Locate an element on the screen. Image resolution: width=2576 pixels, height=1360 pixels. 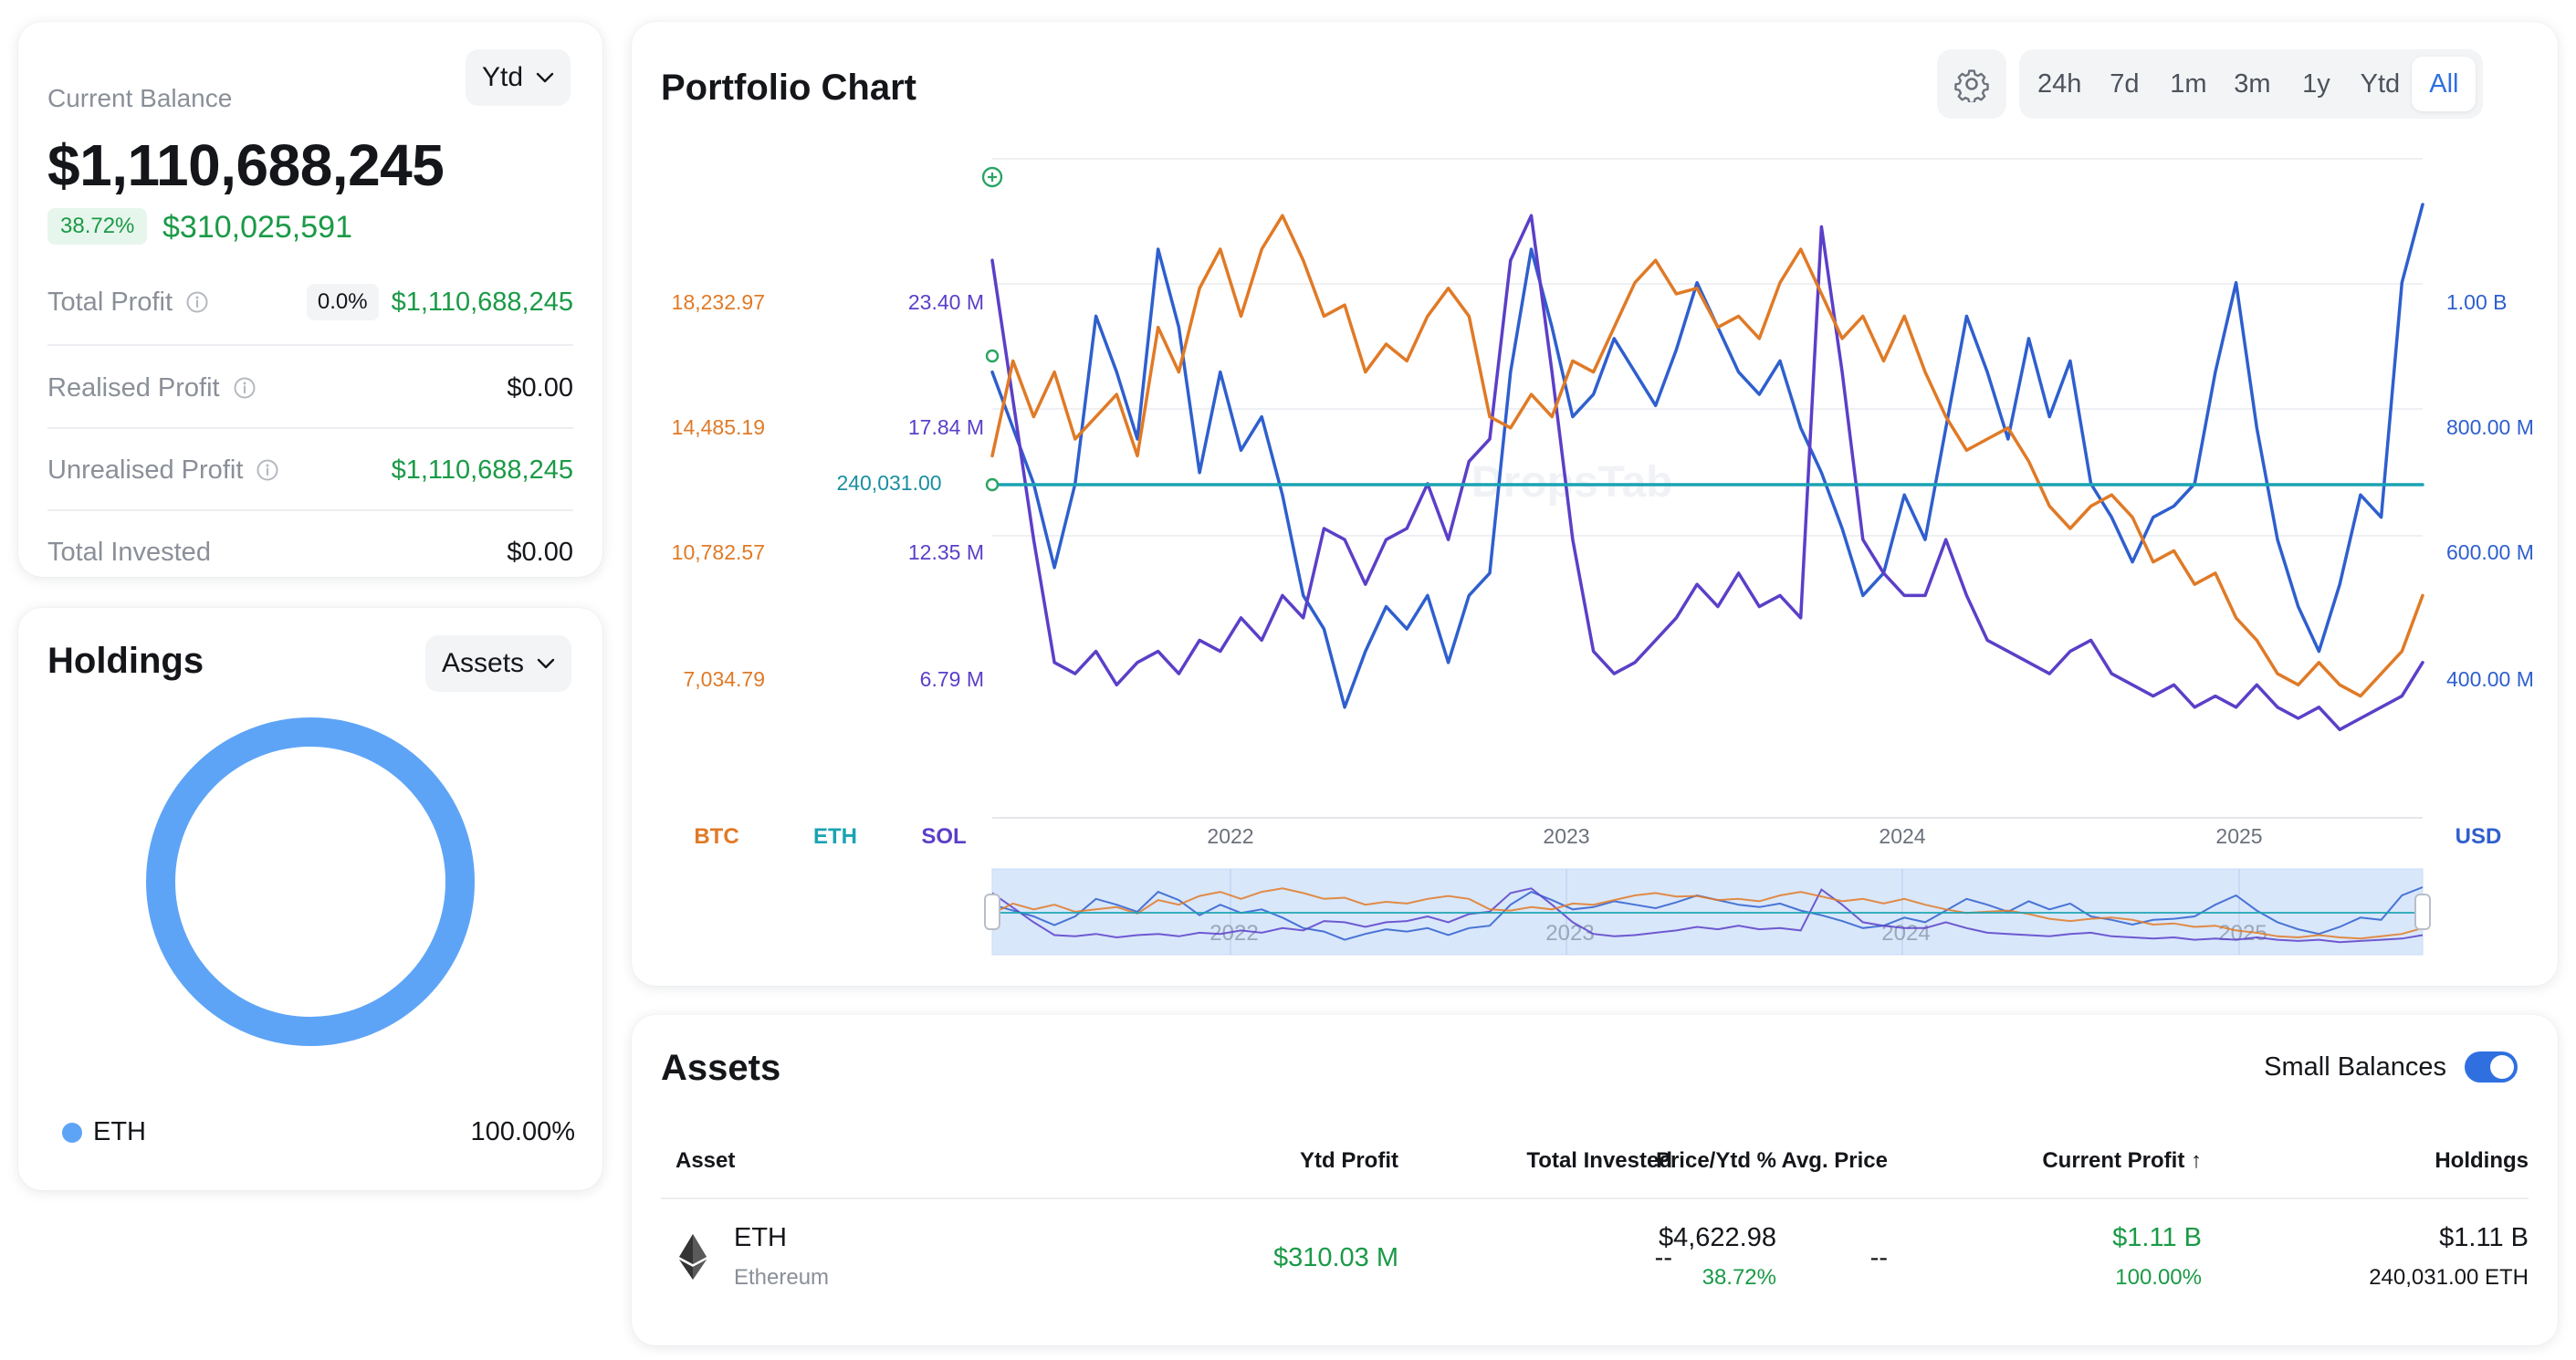
btc-axis-tick: 10,782.57 is located at coordinates (718, 552).